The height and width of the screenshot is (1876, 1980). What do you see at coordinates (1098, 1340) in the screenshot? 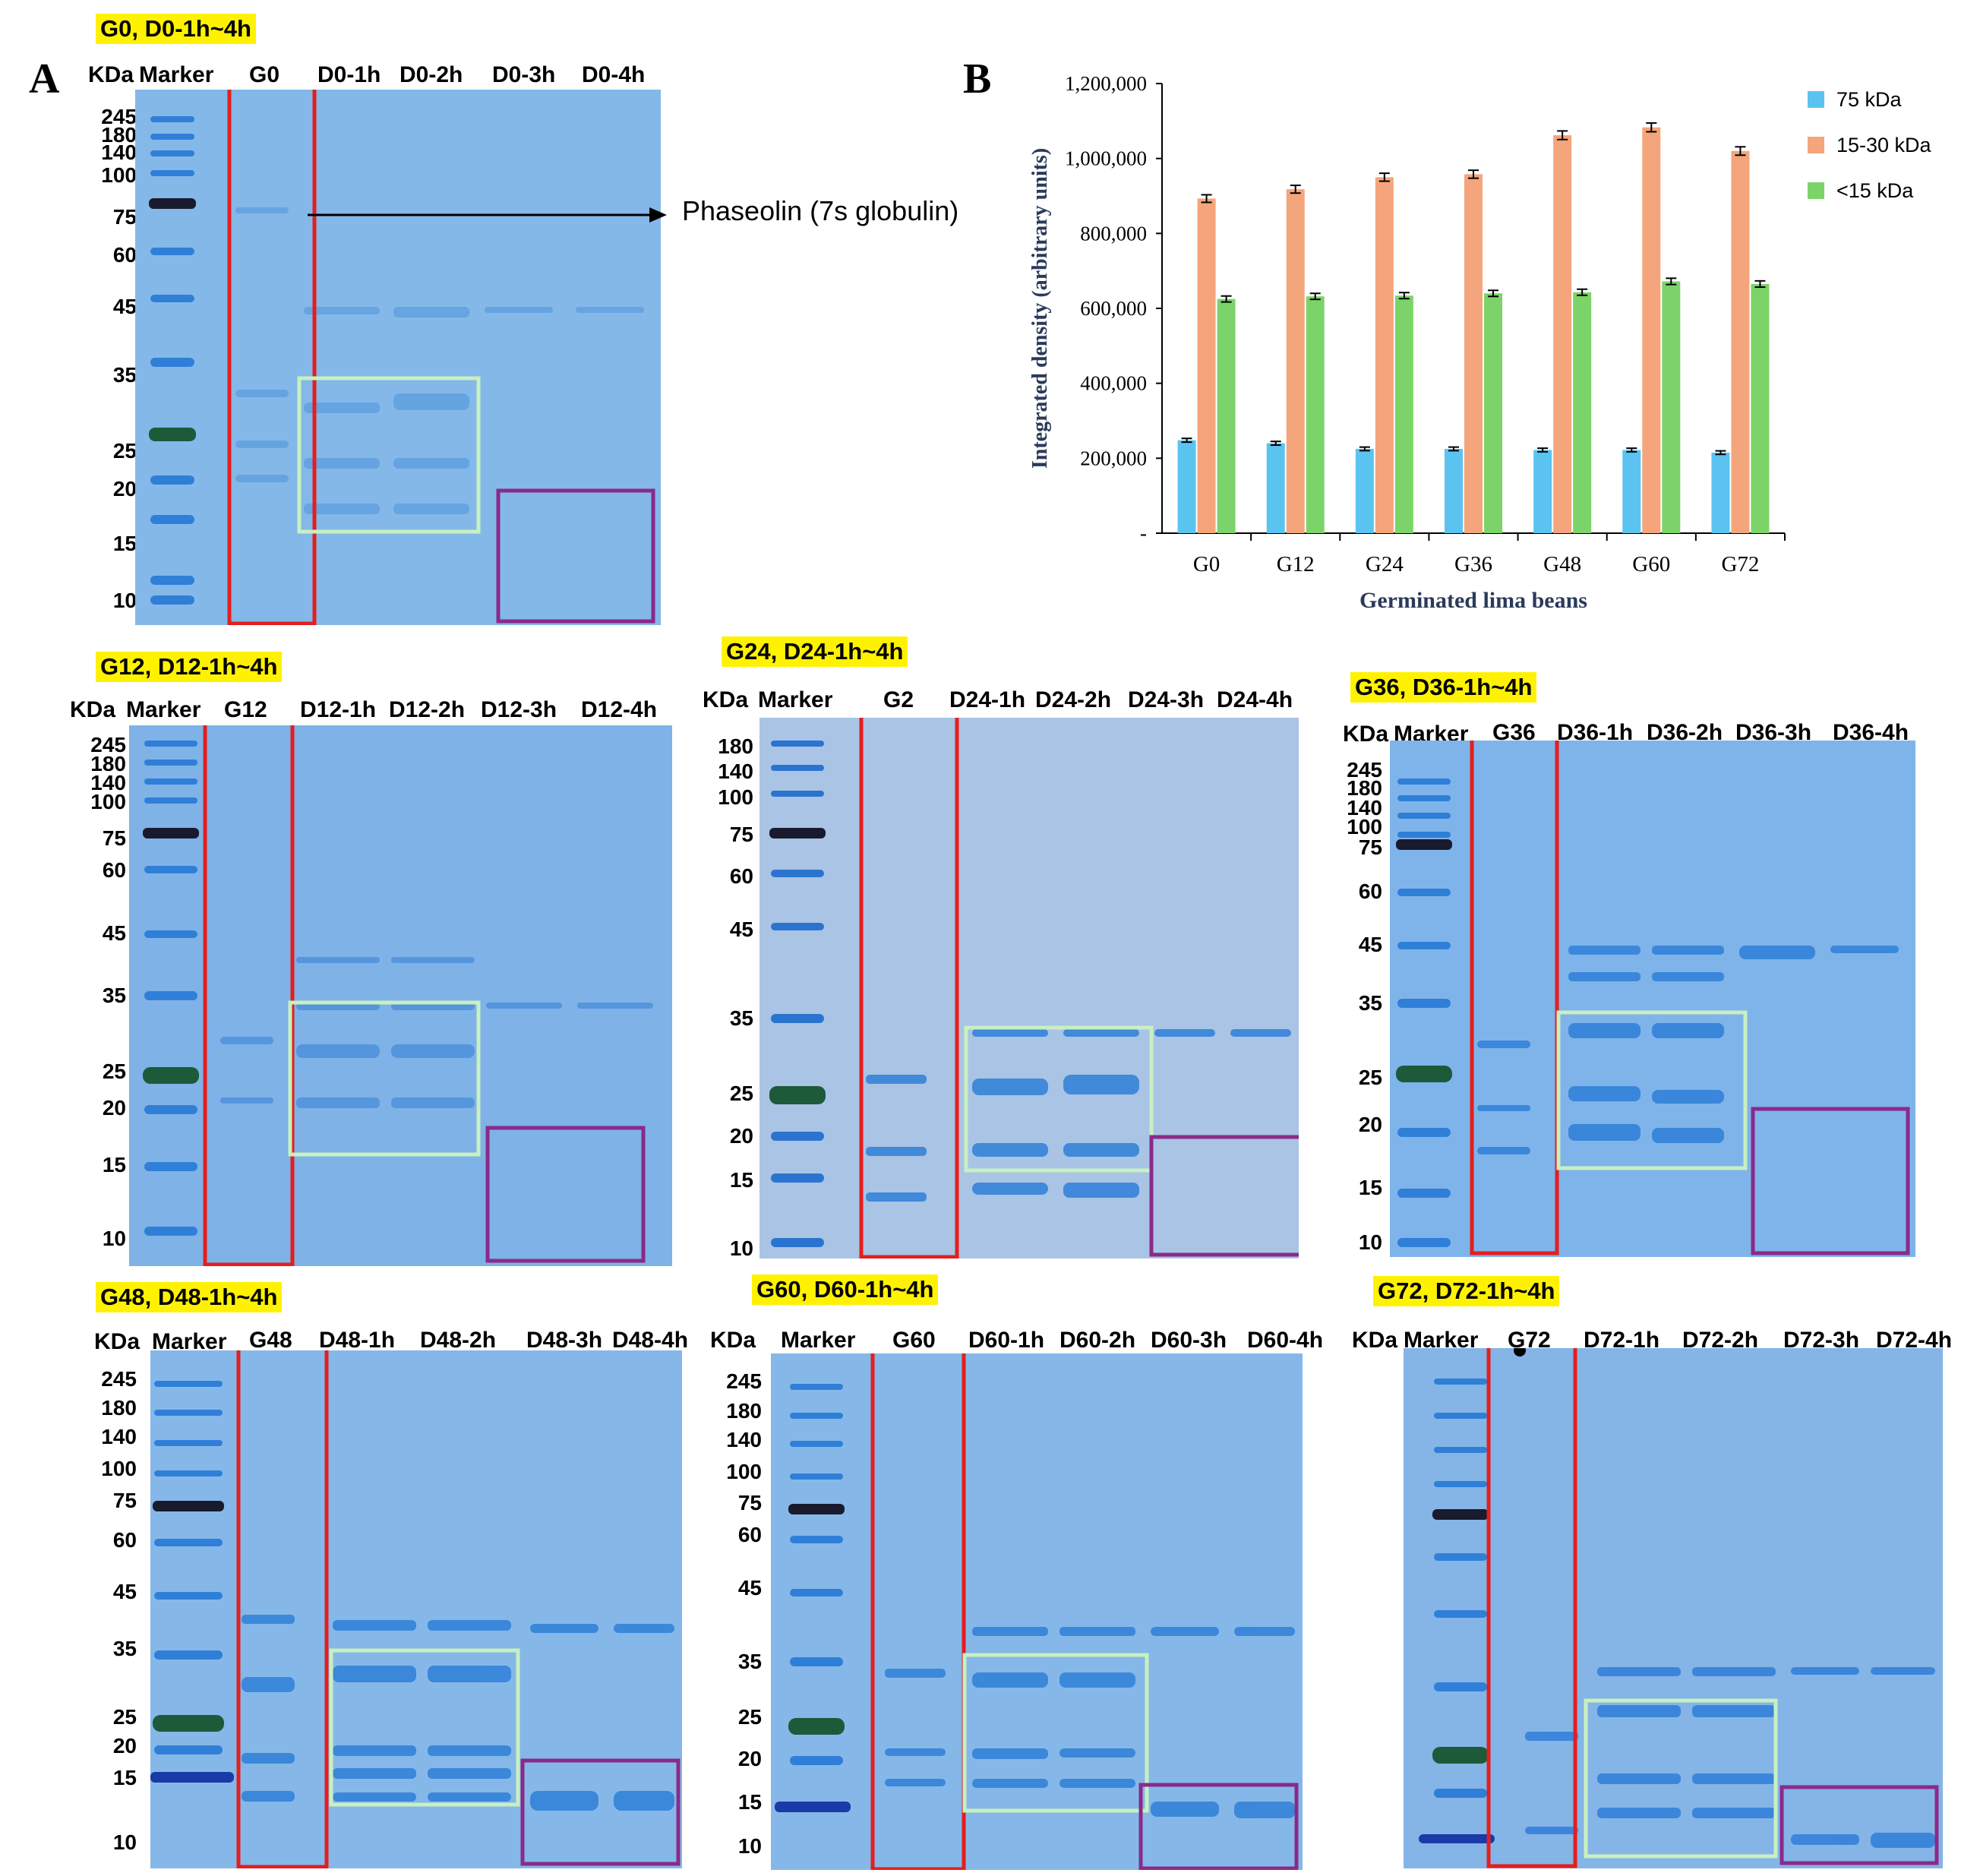
I see `lane-label: D60-2h` at bounding box center [1098, 1340].